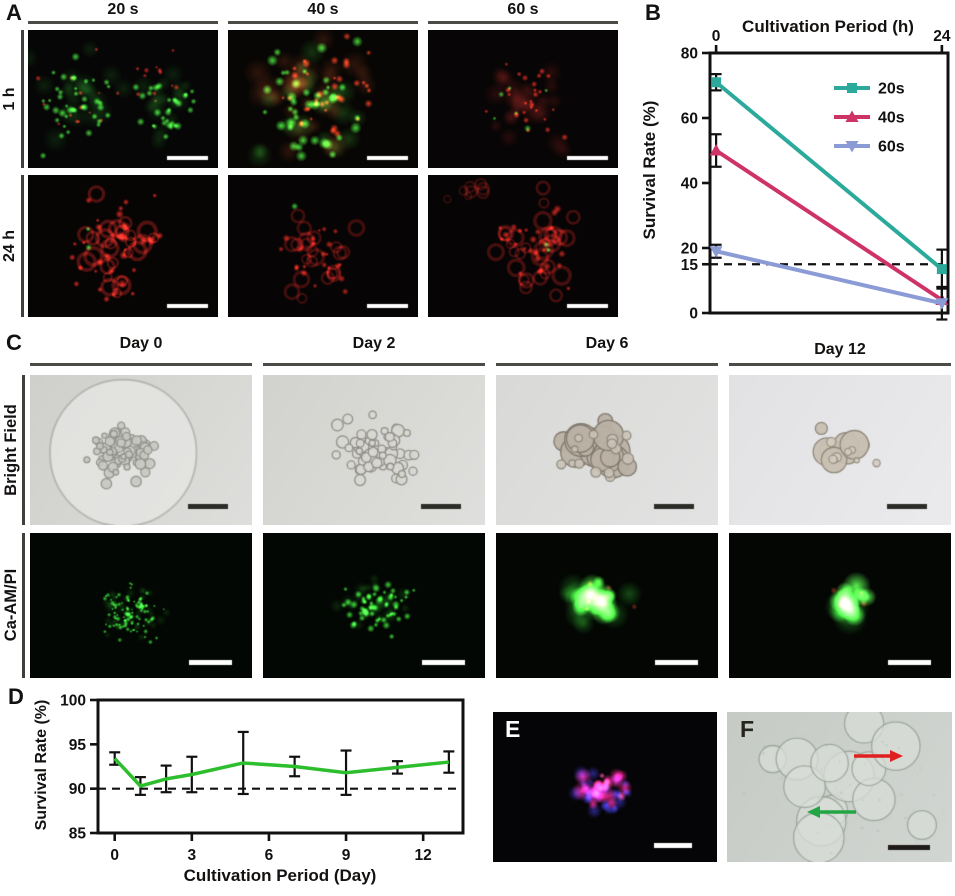 This screenshot has height=896, width=955. I want to click on micrograph-c-caampi-day6, so click(607, 605).